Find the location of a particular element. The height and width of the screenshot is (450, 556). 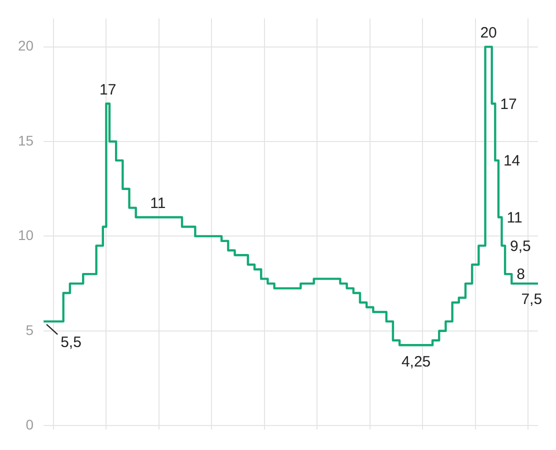

data-label: 4,25 is located at coordinates (416, 362).